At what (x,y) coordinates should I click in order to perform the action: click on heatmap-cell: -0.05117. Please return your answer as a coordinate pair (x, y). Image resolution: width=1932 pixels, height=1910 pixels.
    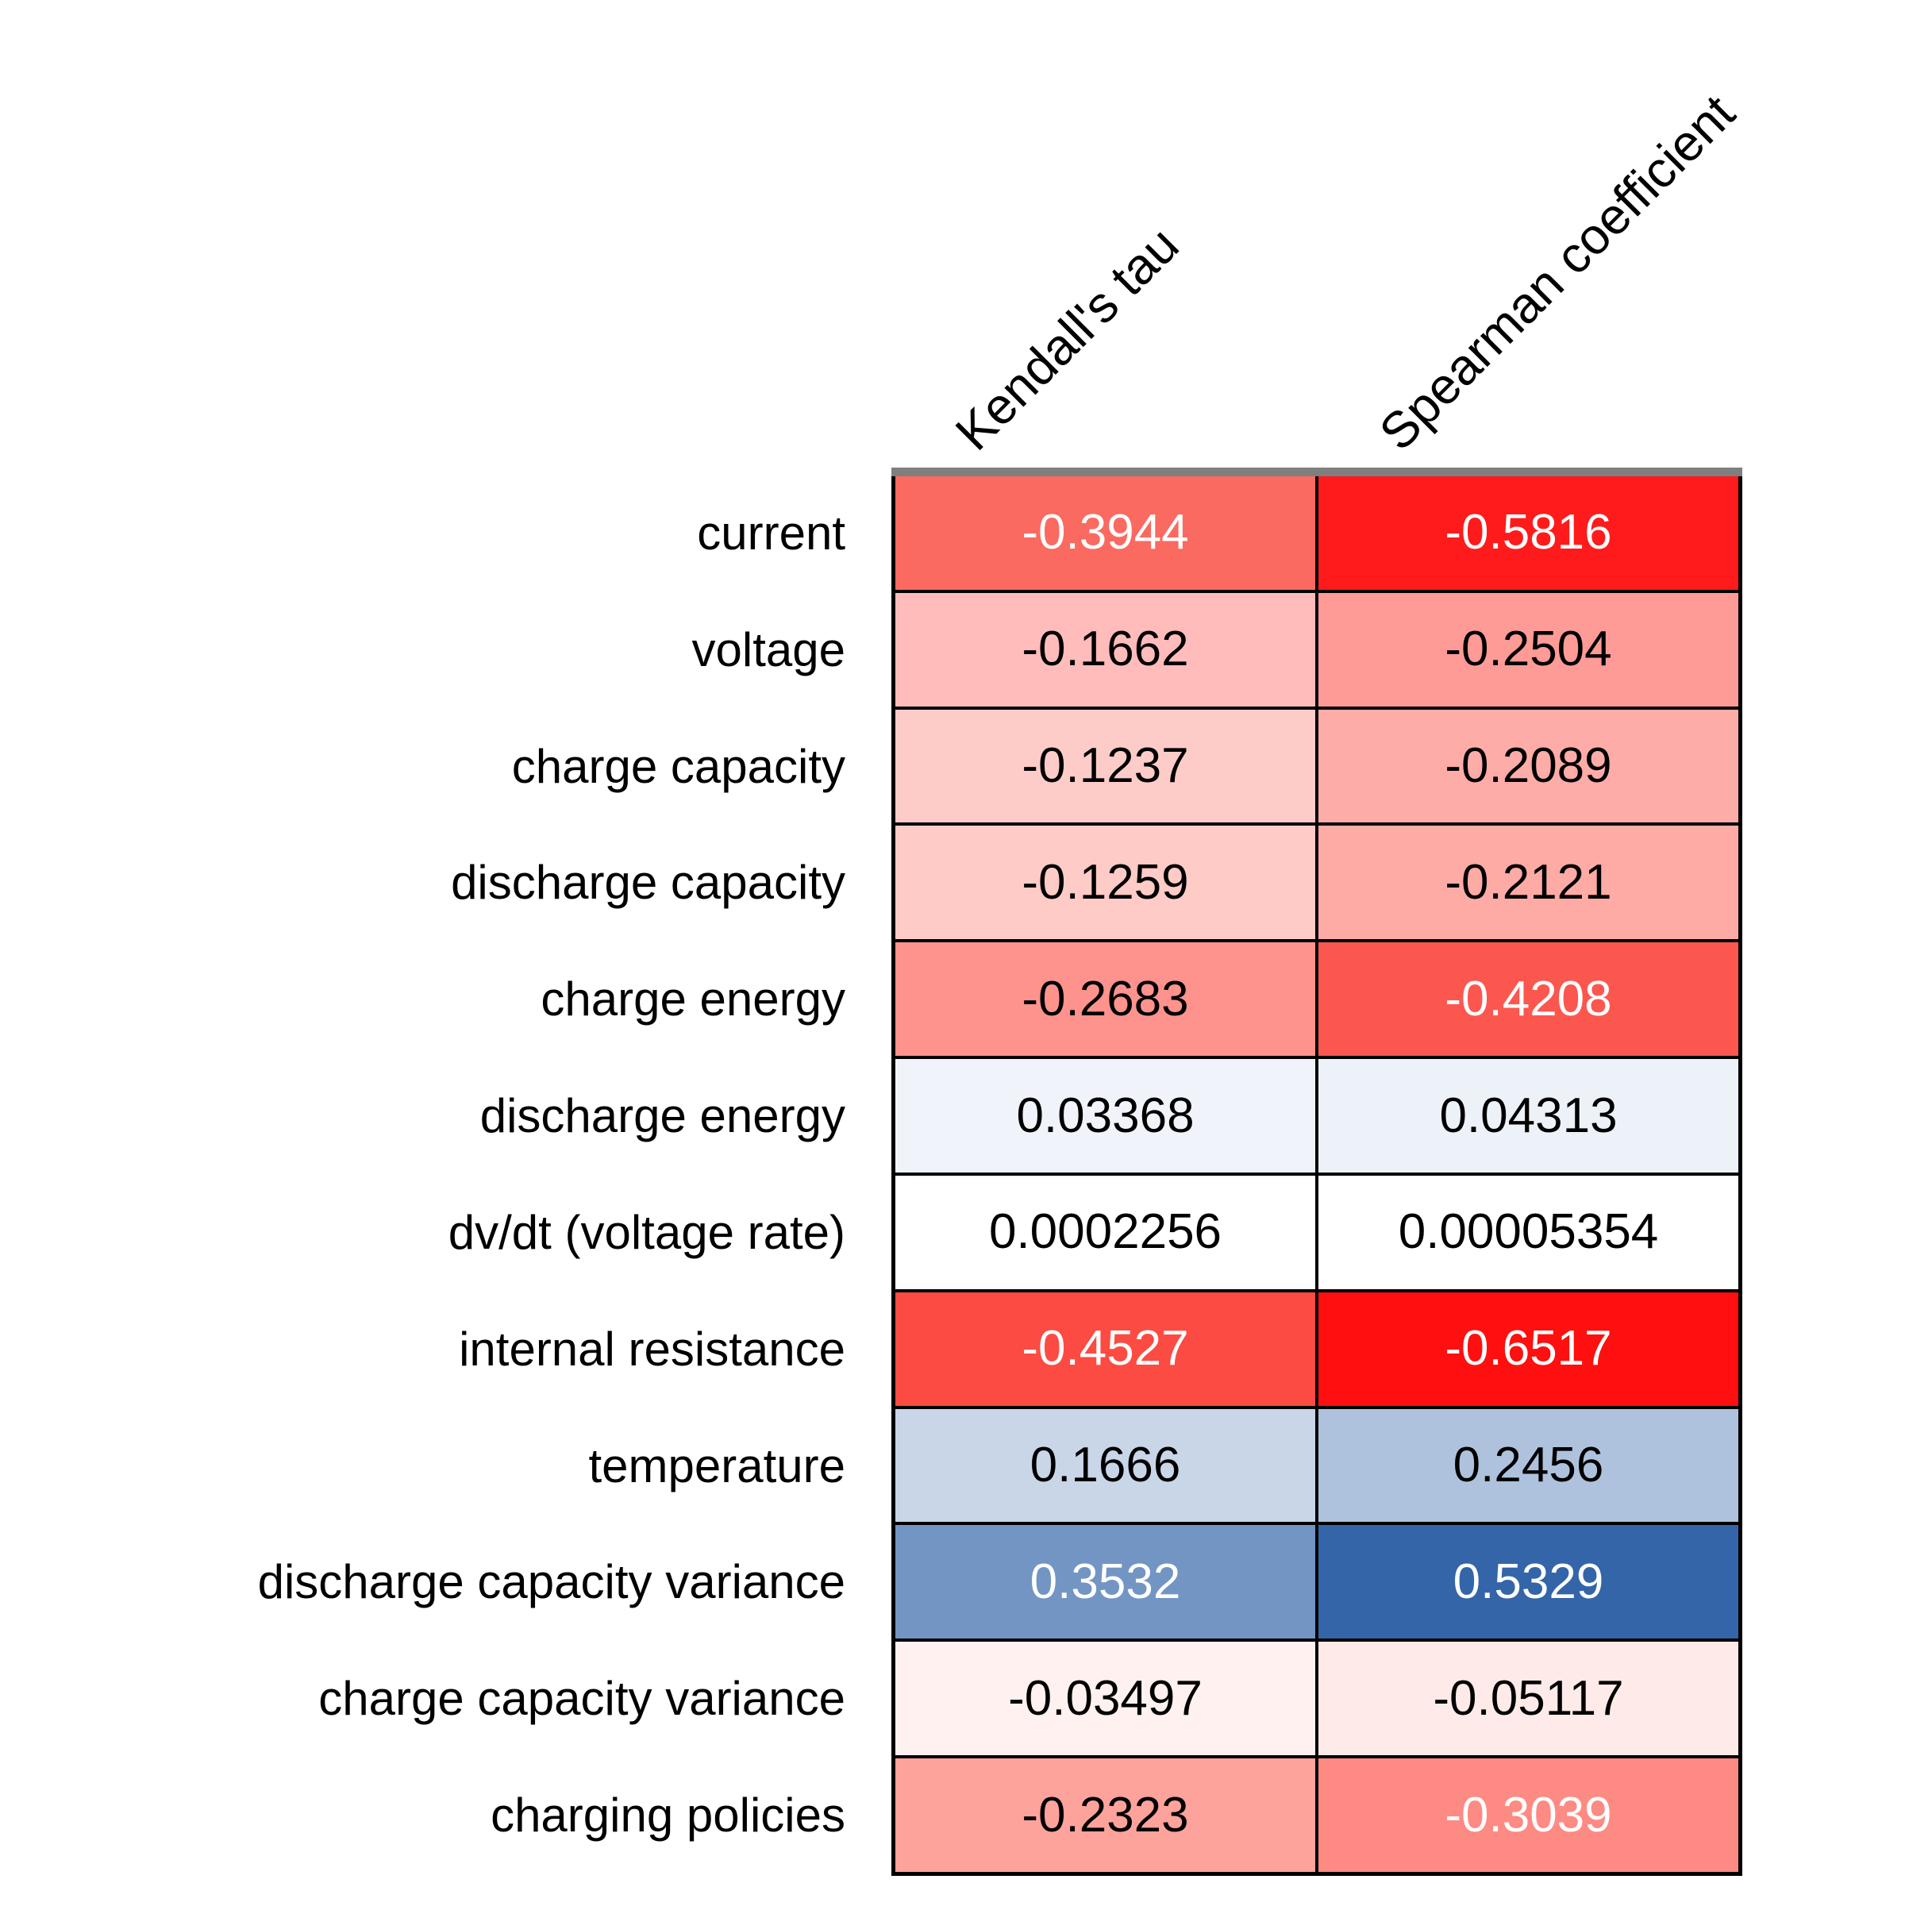
    Looking at the image, I should click on (1528, 1699).